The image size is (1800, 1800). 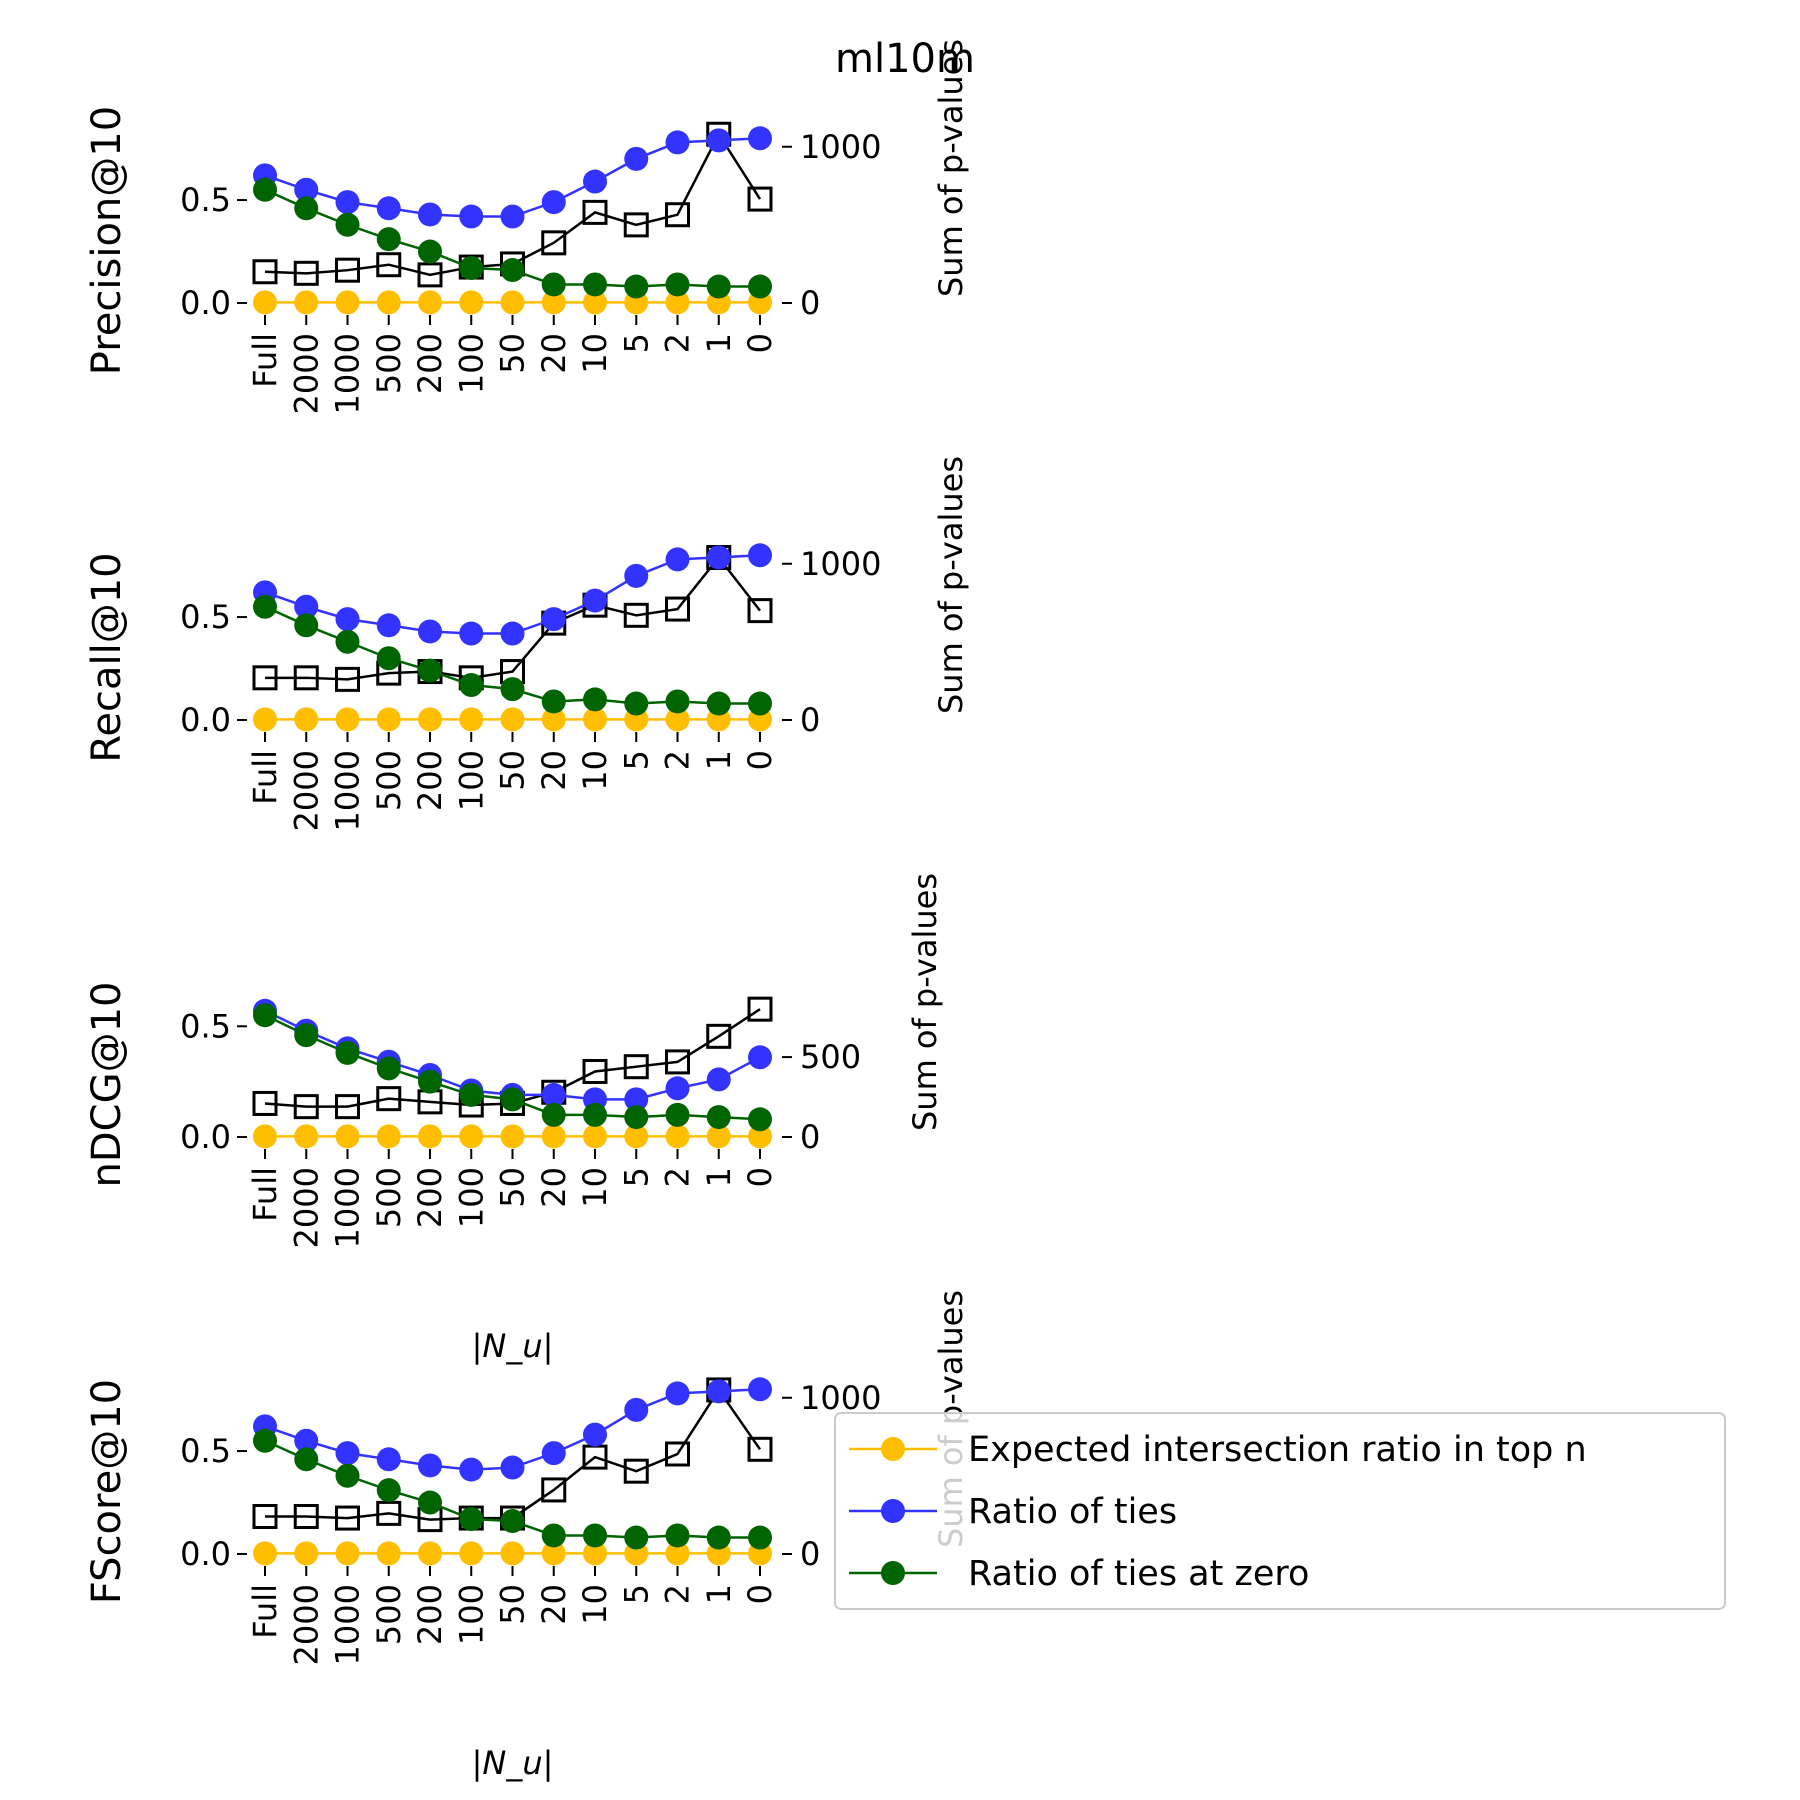 What do you see at coordinates (471, 780) in the screenshot?
I see `x-tick-label: 100` at bounding box center [471, 780].